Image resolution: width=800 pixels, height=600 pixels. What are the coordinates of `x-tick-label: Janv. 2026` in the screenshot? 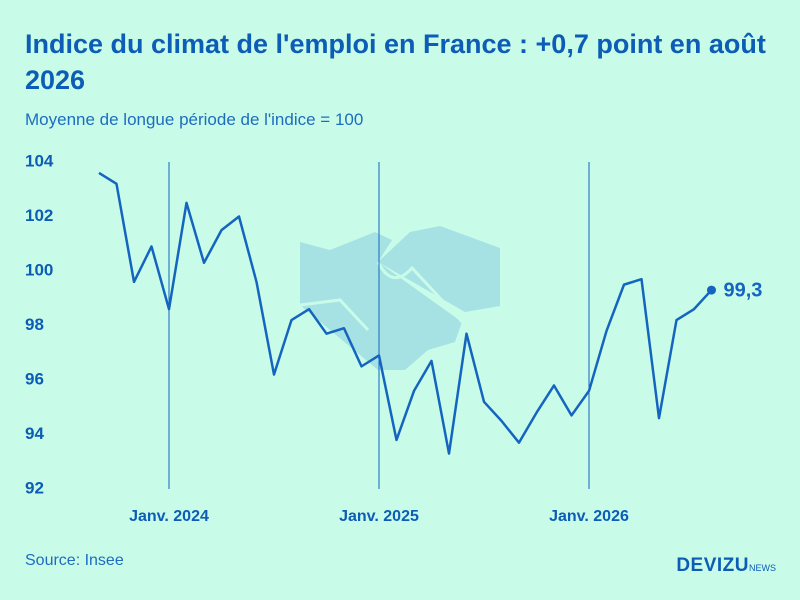 It's located at (589, 516).